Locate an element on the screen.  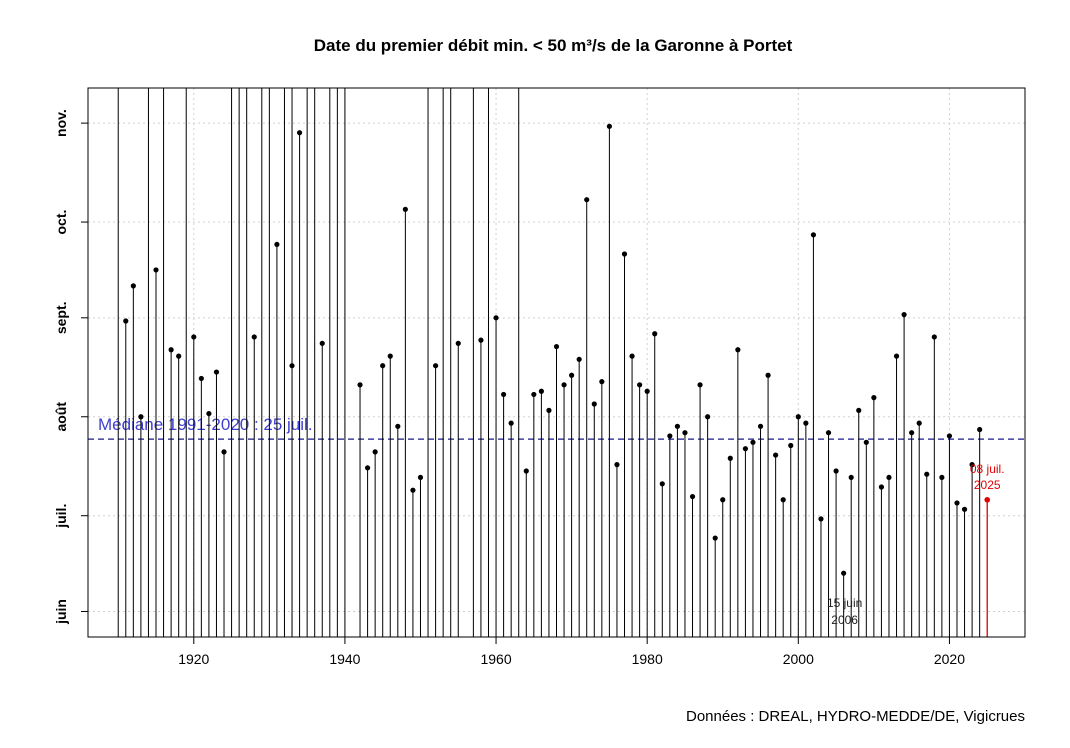
annotation-layer: 08 juil. 2025 15 juin 2006 is located at coordinates (916, 544).